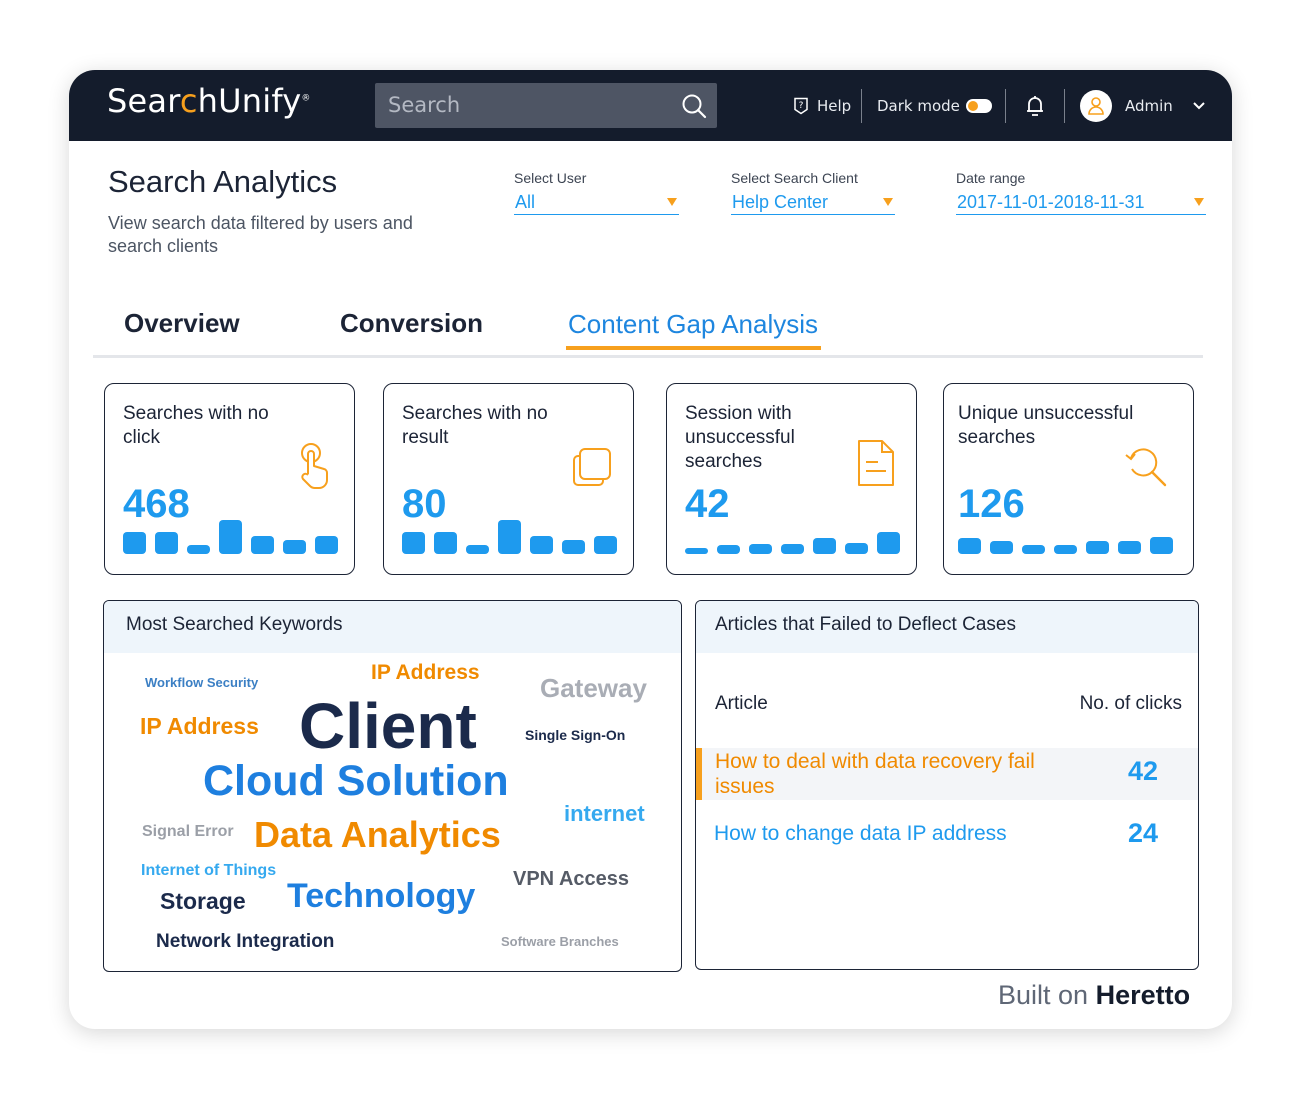 This screenshot has width=1300, height=1099. I want to click on keyword: Single Sign-On, so click(575, 735).